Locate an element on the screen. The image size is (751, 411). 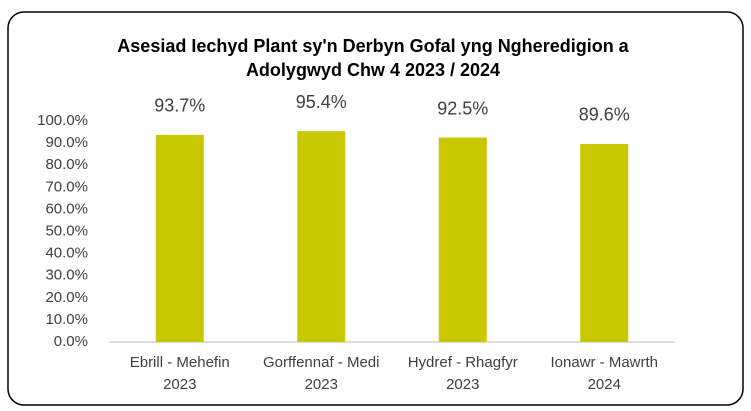
y-tick-label: 90.0% is located at coordinates (66, 142).